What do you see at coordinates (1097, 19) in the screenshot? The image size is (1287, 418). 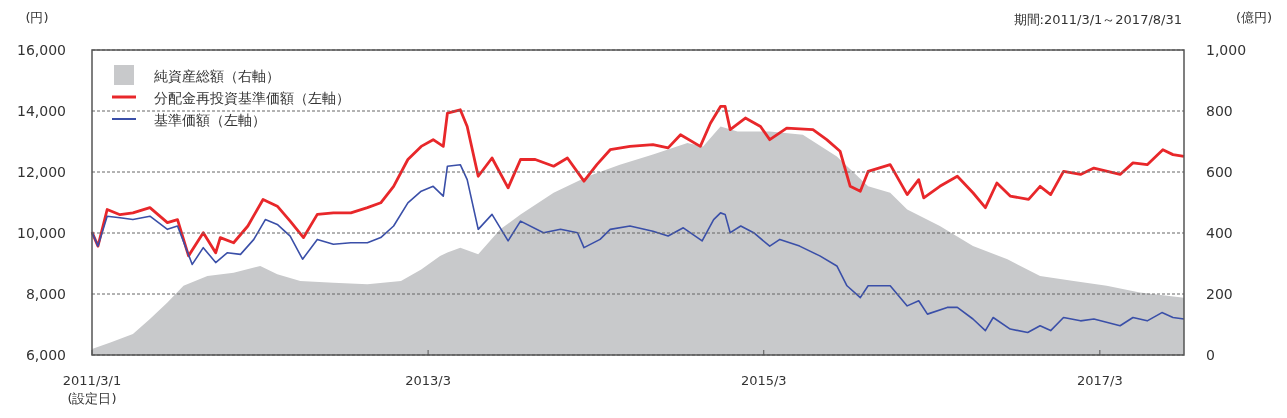 I see `chart-subtitle: 期間:2011/3/1～2017/8/31` at bounding box center [1097, 19].